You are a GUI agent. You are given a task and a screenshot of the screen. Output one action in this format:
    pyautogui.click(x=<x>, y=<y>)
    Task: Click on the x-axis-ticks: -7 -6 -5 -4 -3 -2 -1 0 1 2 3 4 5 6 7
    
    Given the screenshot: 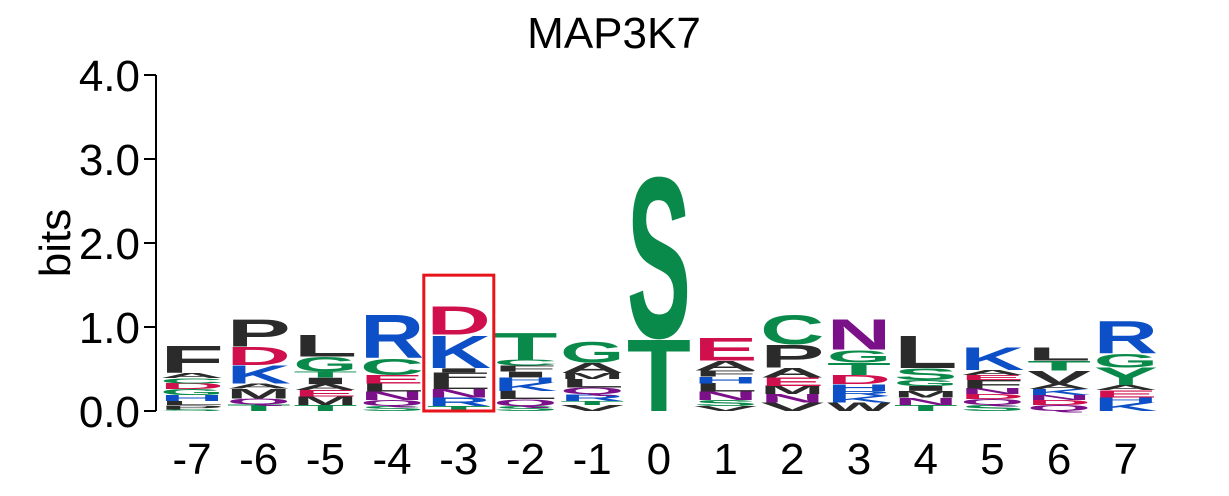 What is the action you would take?
    pyautogui.click(x=655, y=459)
    